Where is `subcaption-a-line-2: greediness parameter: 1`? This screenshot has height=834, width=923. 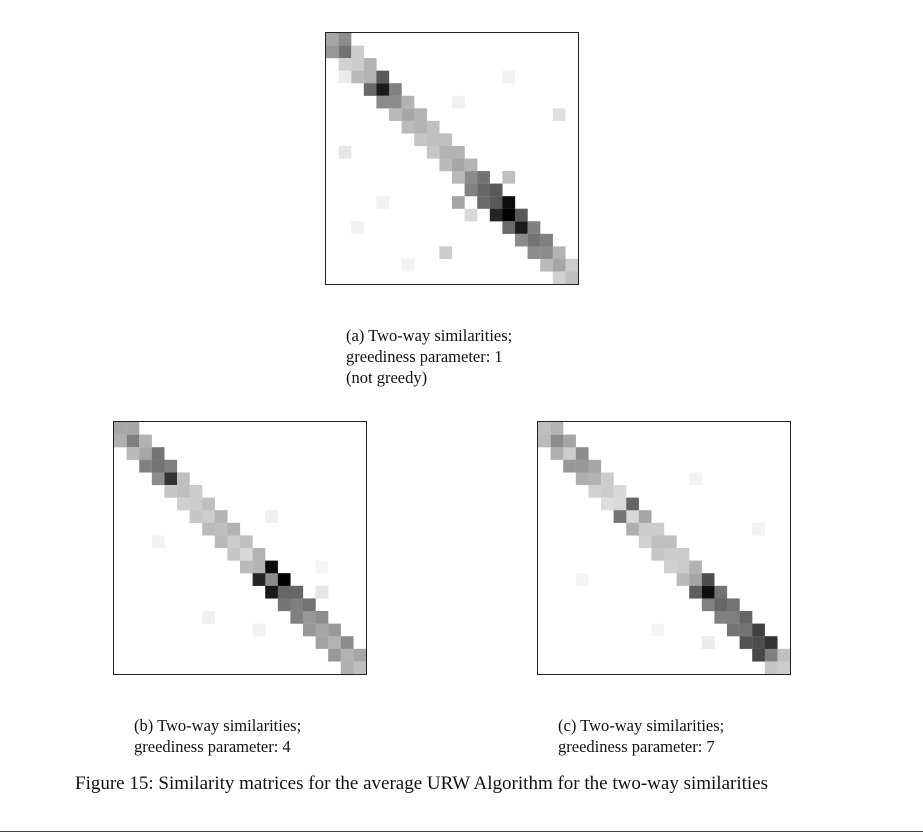 subcaption-a-line-2: greediness parameter: 1 is located at coordinates (424, 356).